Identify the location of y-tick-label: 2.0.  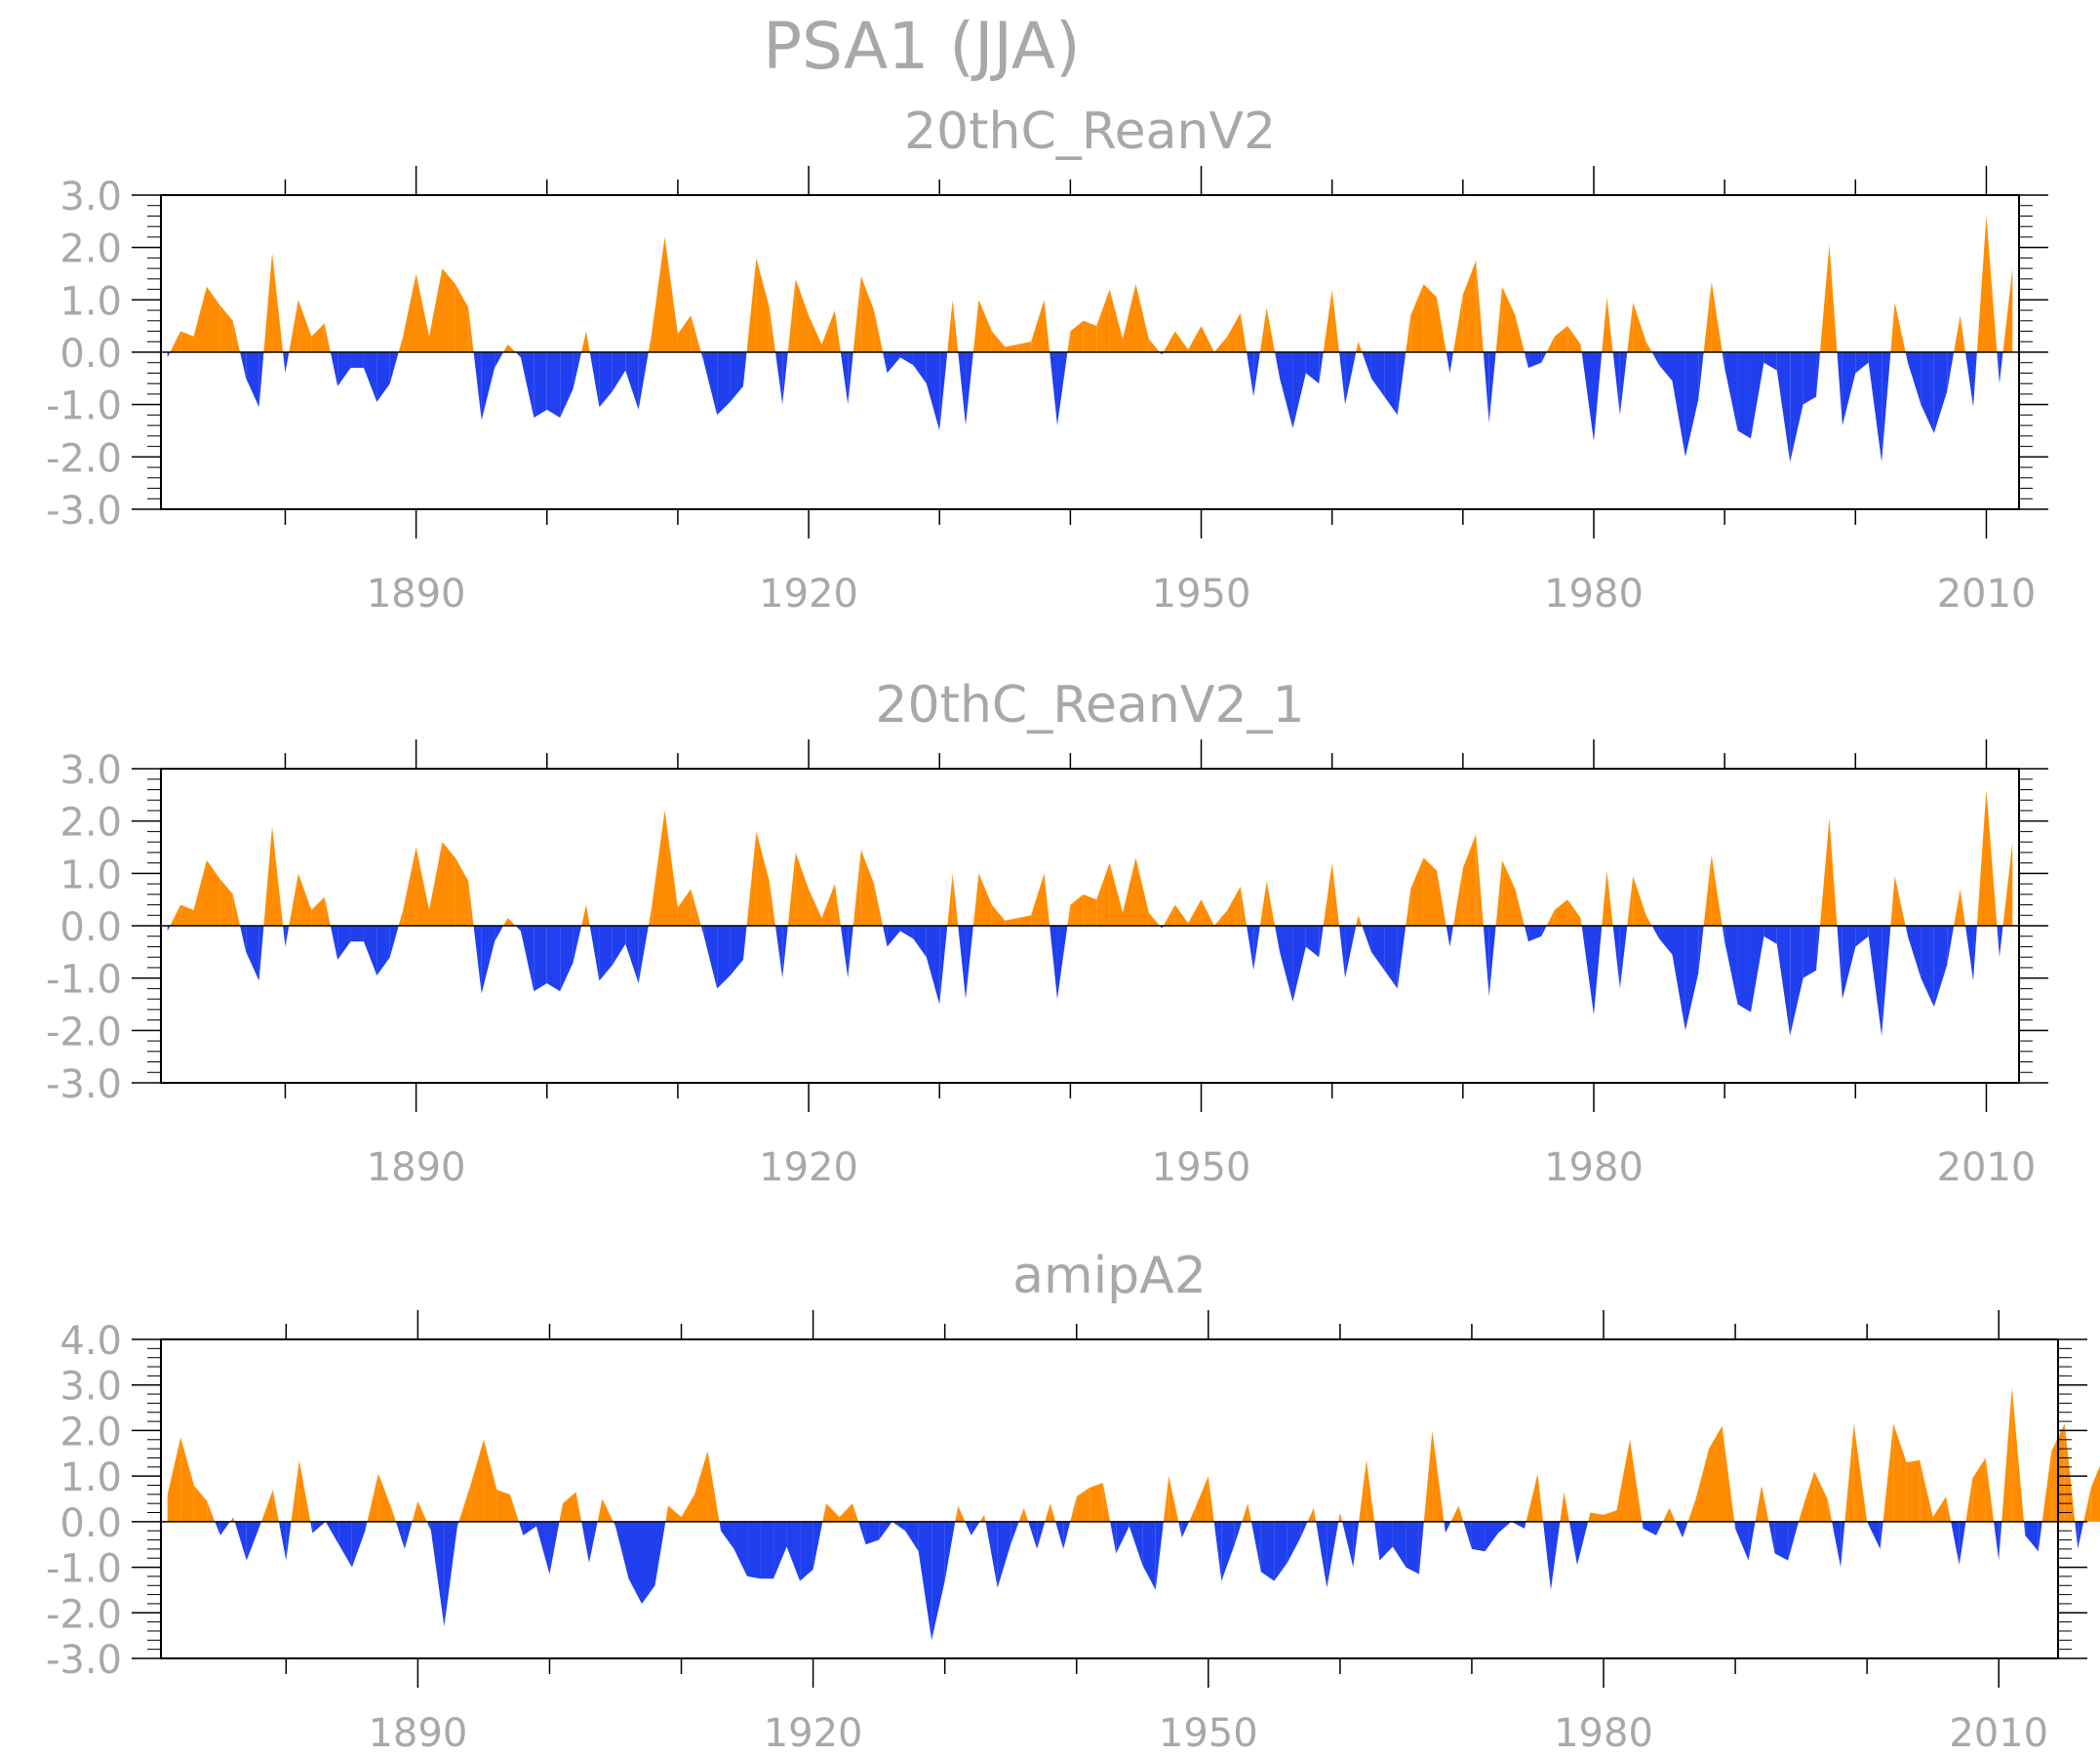
(91, 249).